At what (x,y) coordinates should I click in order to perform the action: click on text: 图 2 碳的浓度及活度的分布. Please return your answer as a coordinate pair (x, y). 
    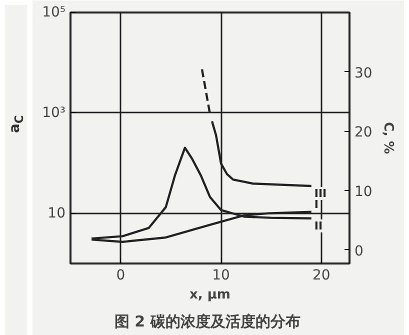
    Looking at the image, I should click on (207, 321).